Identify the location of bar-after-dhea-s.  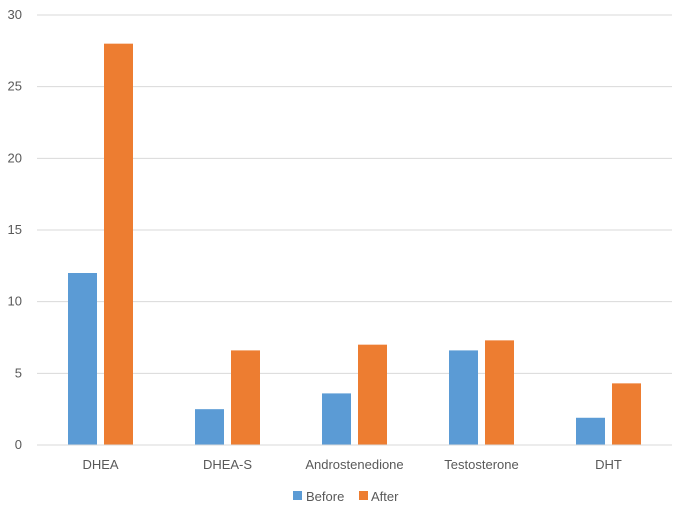
(245, 397).